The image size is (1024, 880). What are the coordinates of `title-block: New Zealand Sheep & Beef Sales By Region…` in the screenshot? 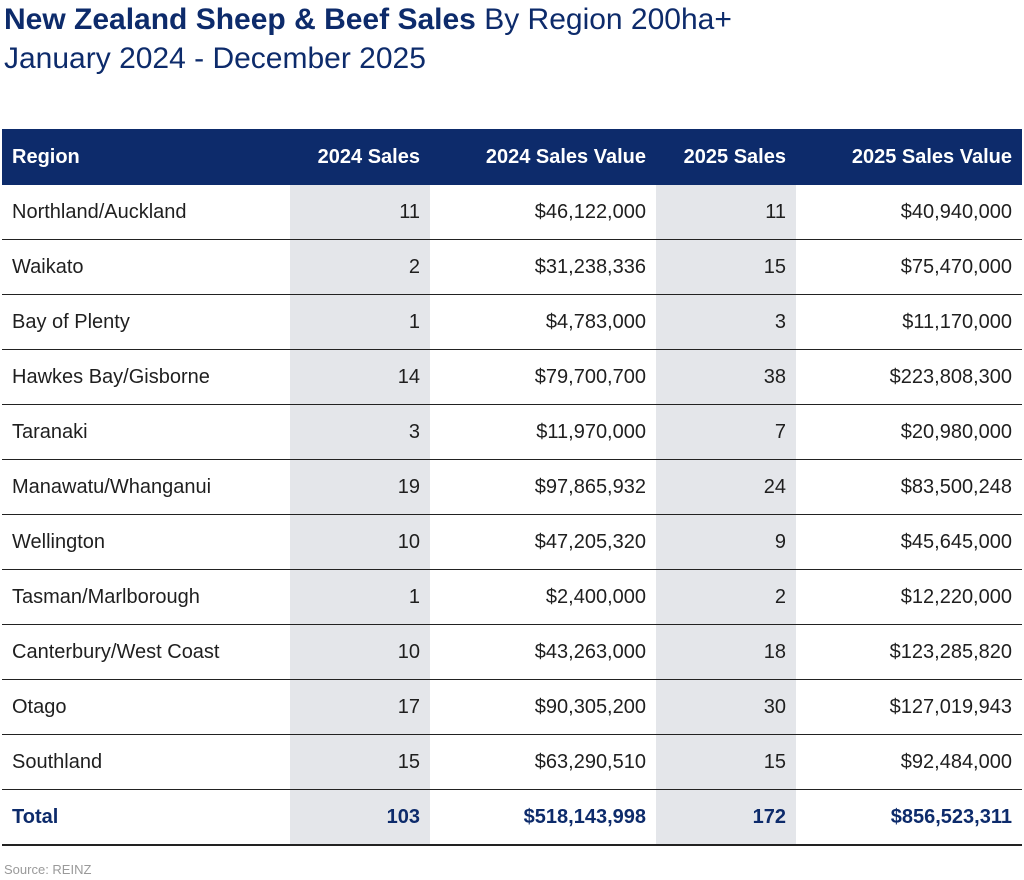 It's located at (368, 39).